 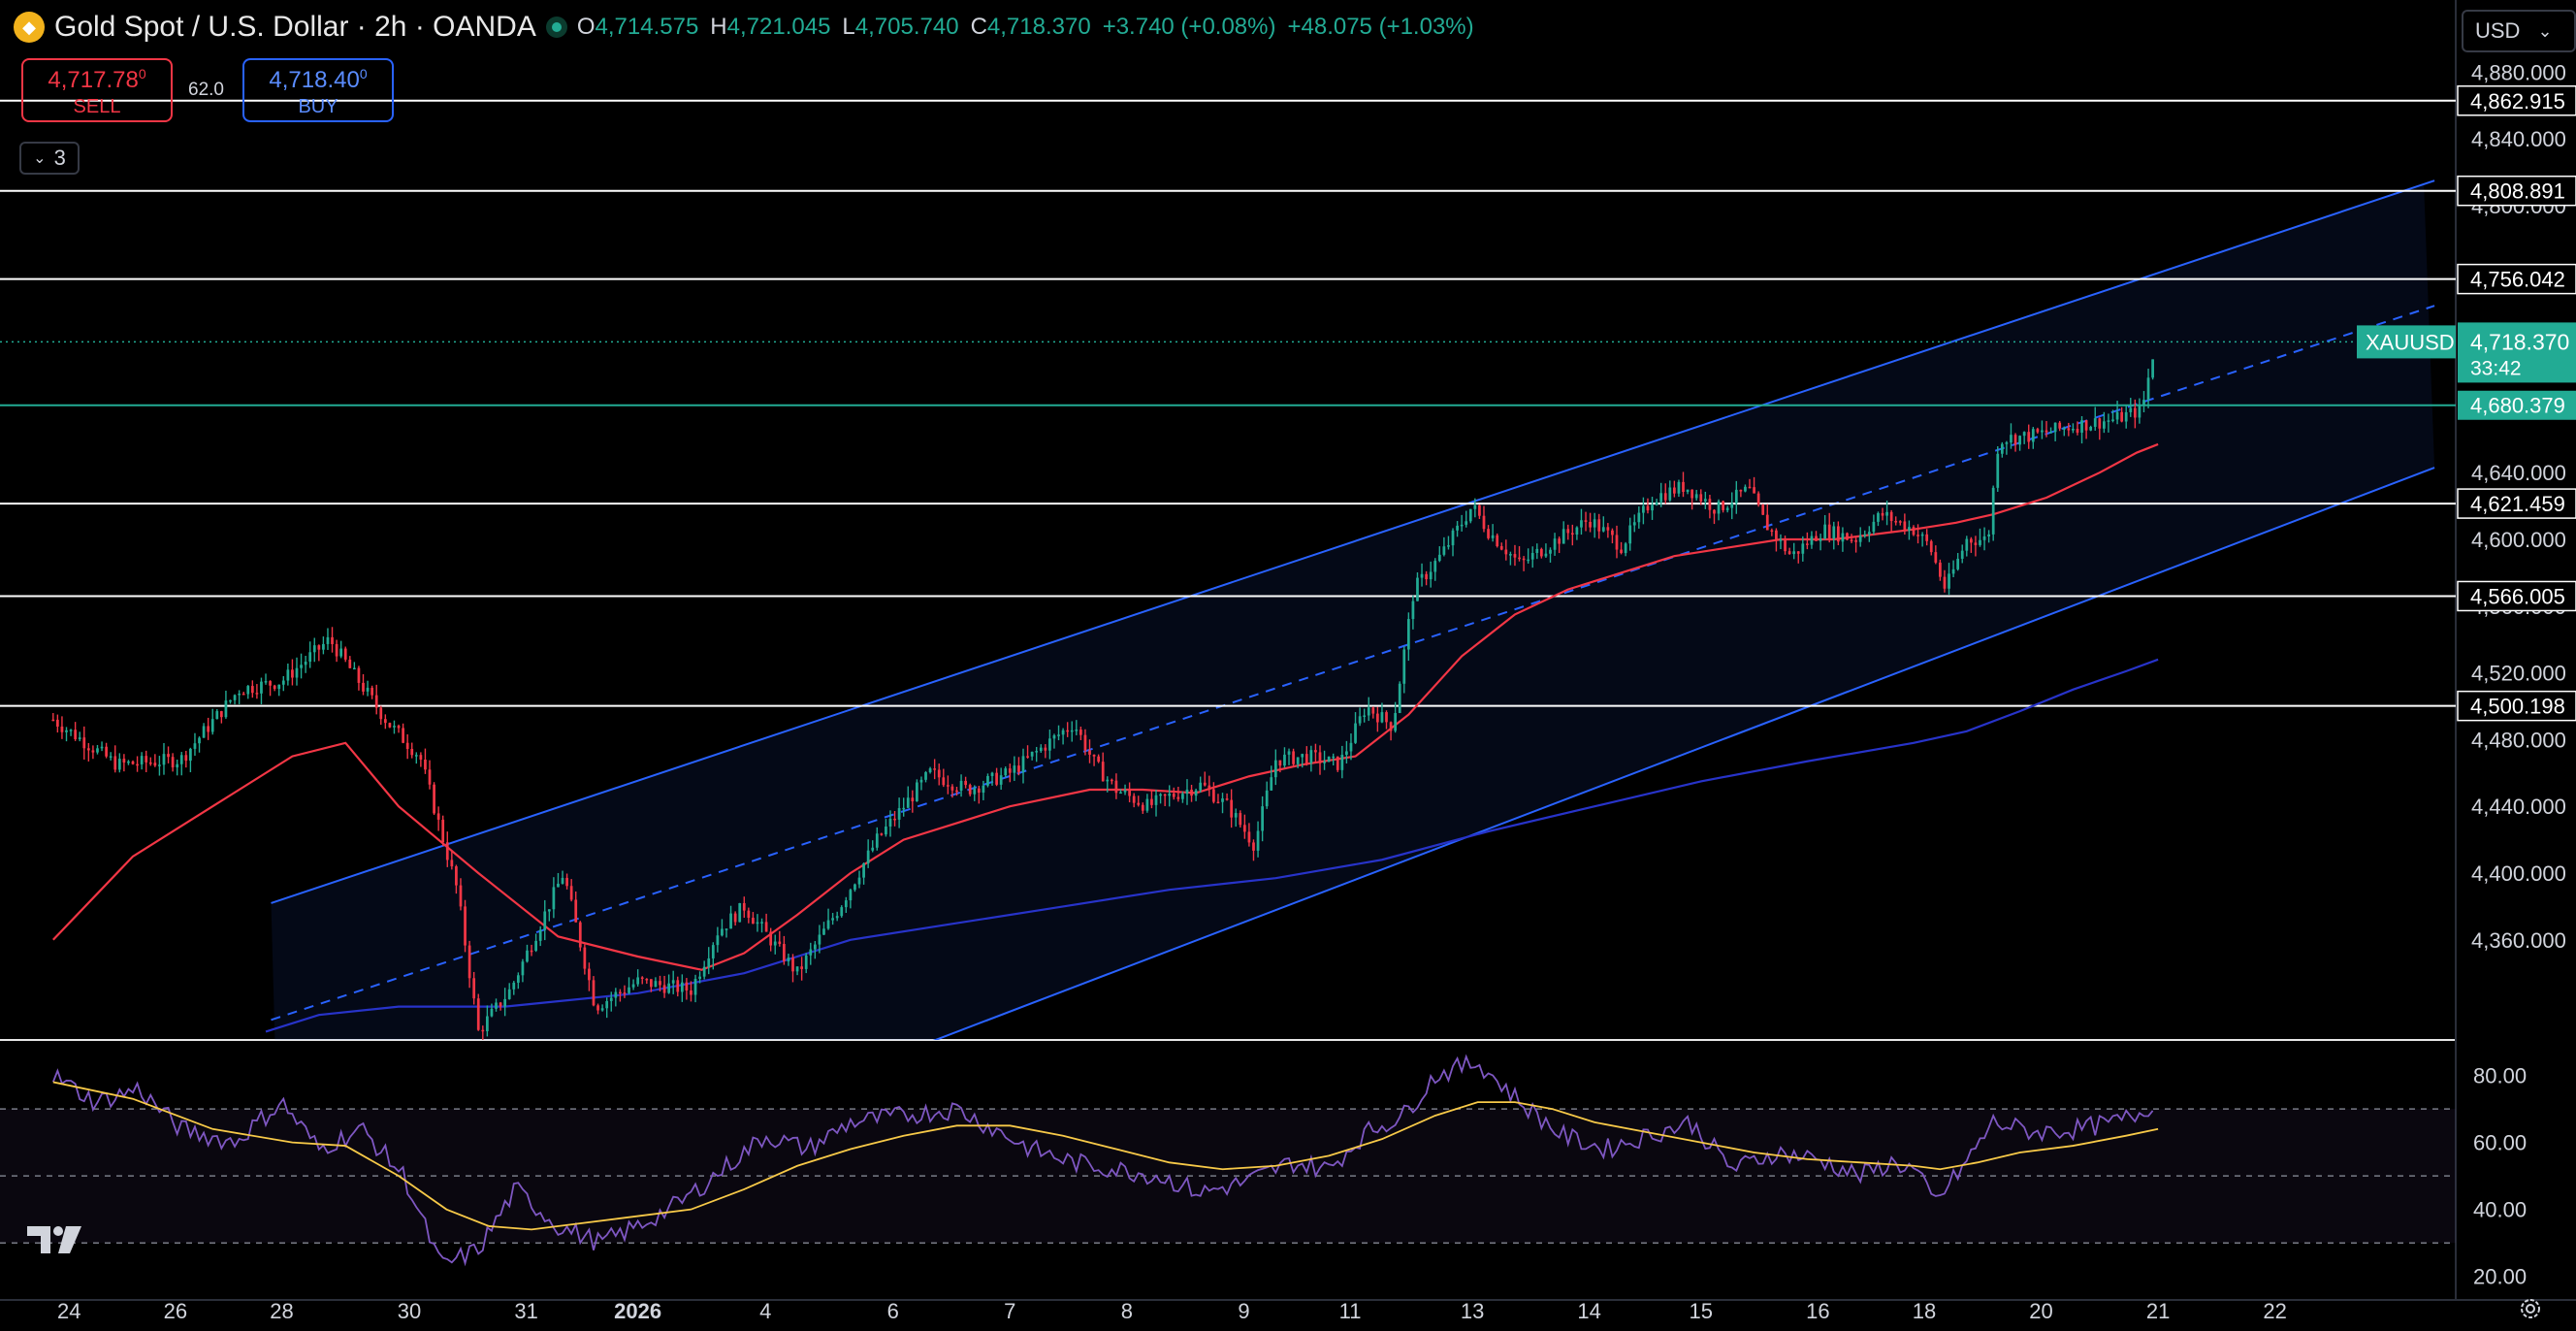 I want to click on time-axis: 24 26 28 30 31 2026 4 6 7 8 9 11 13 14 15 16 18 20 21 22, so click(x=1172, y=1311).